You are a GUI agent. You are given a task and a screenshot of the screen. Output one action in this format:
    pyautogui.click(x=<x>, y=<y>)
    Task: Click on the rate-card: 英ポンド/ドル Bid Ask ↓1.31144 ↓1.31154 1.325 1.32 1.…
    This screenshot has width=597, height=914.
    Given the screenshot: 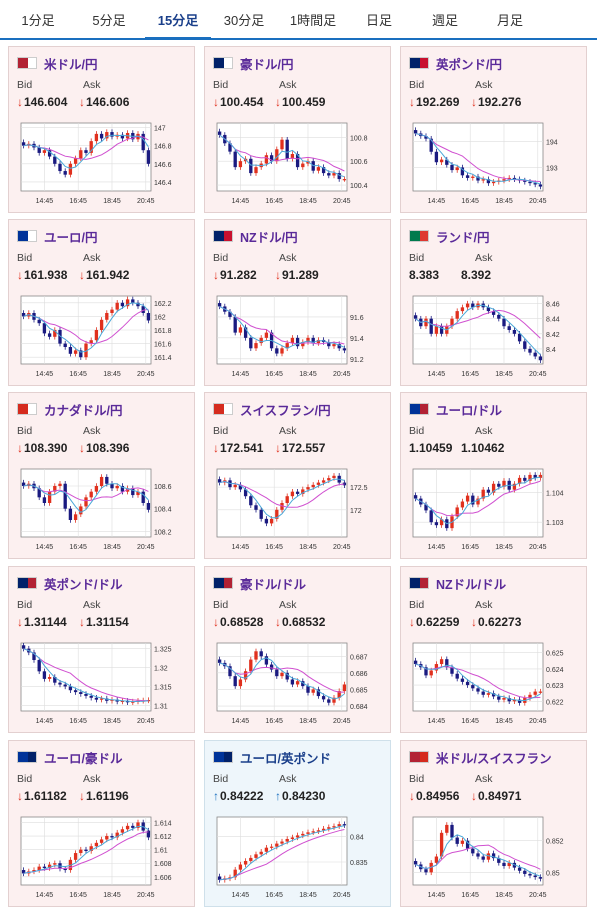 What is the action you would take?
    pyautogui.click(x=101, y=649)
    